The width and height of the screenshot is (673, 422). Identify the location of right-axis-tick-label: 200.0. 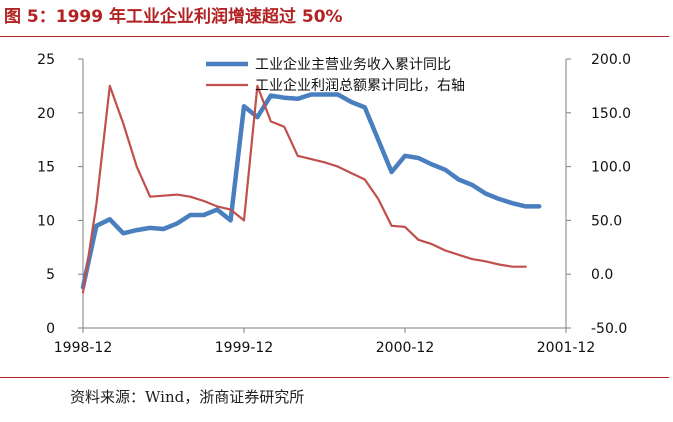
(611, 60).